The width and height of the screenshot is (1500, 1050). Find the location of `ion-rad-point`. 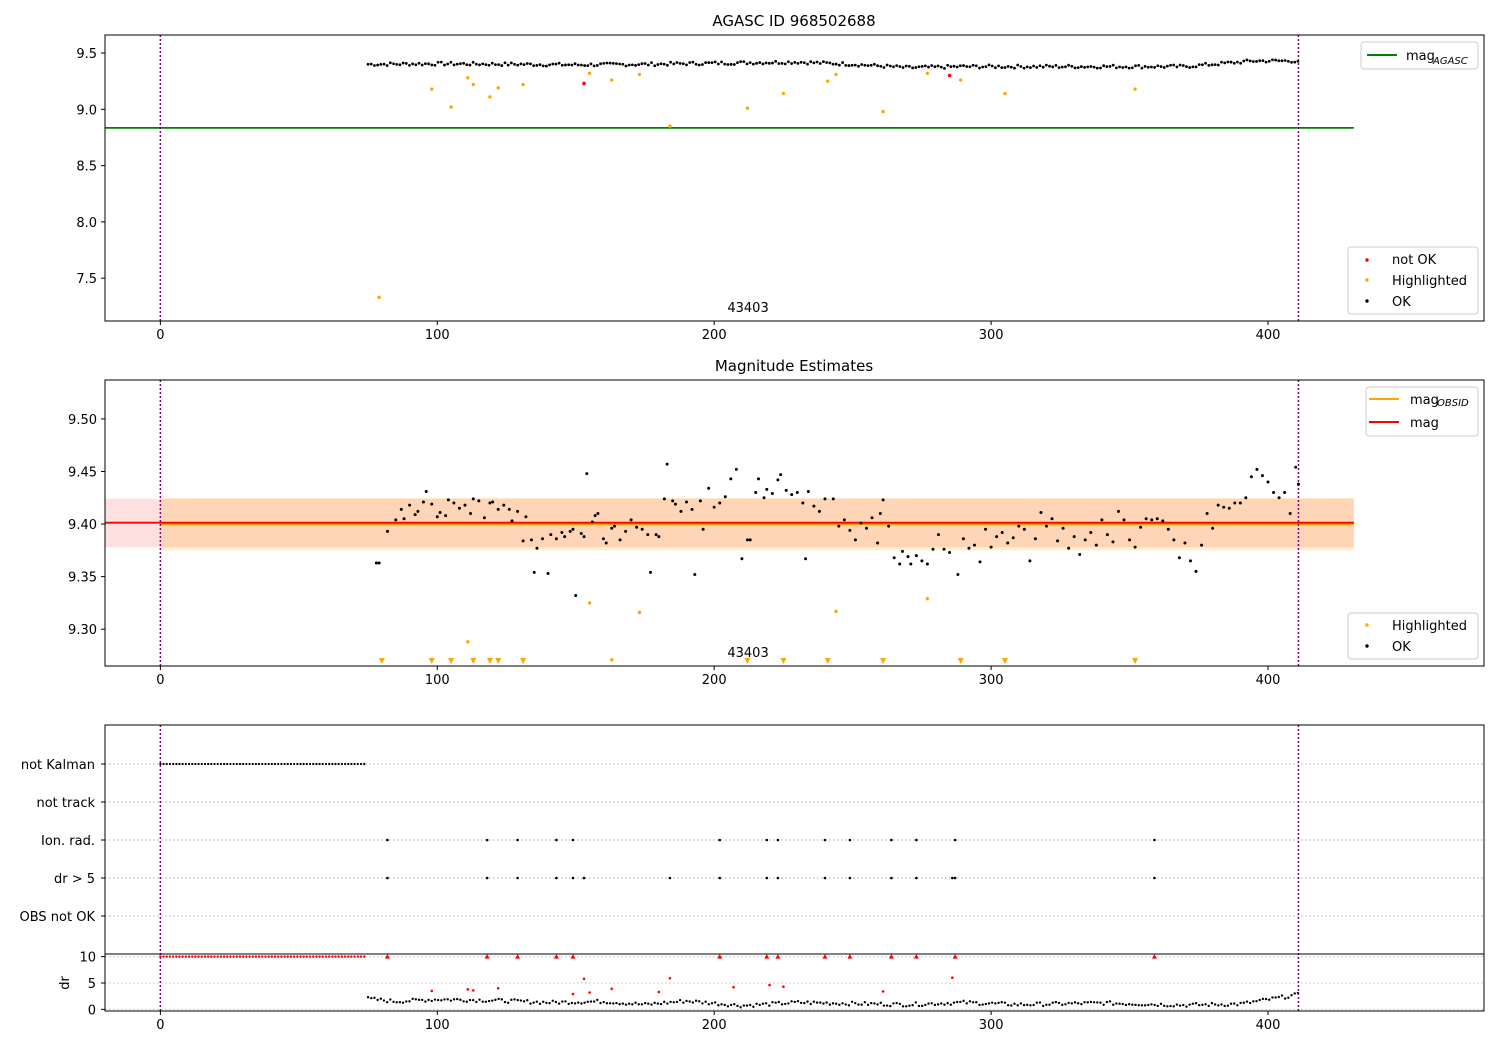

ion-rad-point is located at coordinates (720, 840).